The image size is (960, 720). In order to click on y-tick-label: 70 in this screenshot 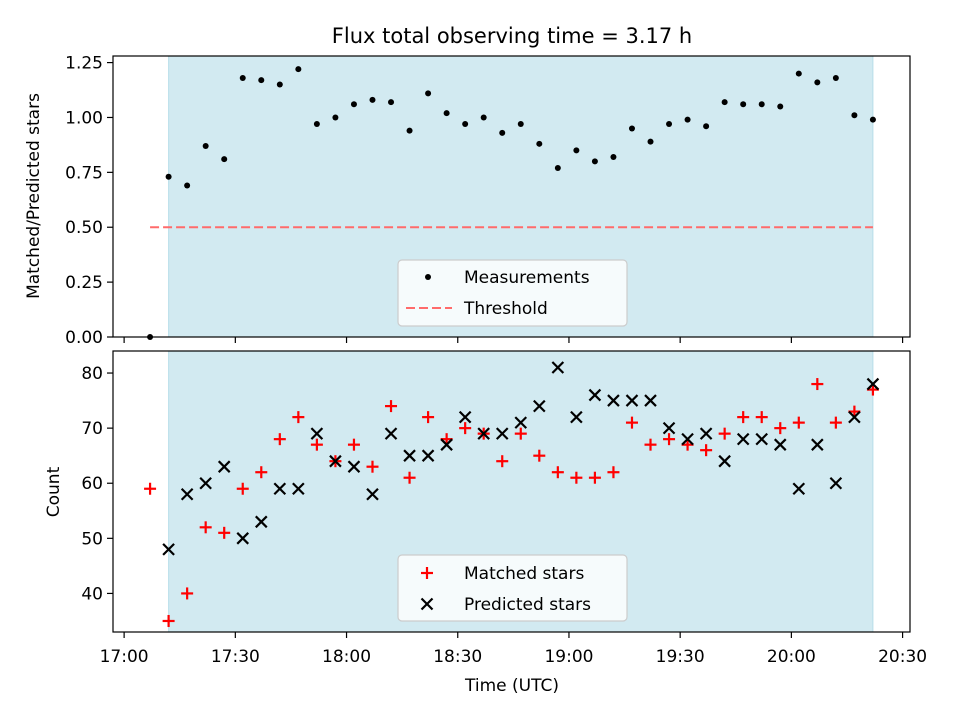, I will do `click(92, 429)`.